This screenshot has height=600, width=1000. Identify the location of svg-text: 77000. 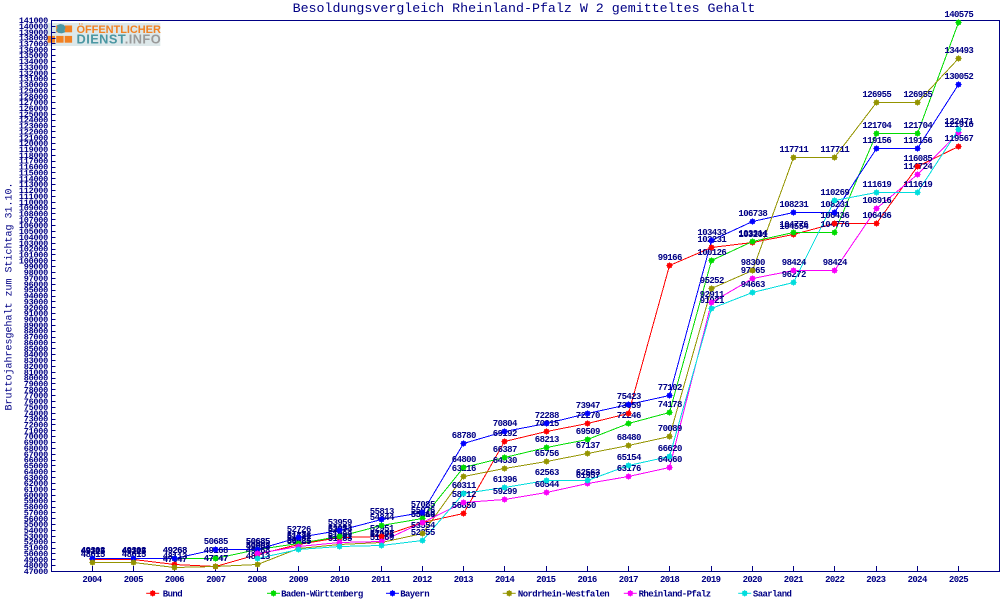
(36, 396).